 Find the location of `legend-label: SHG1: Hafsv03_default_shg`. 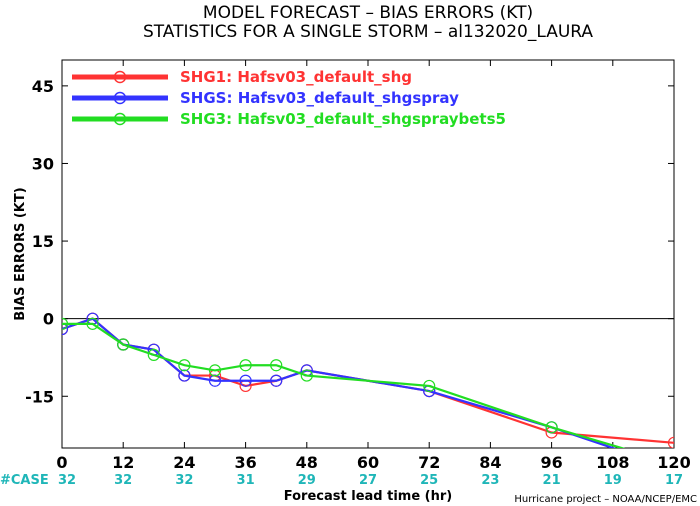

legend-label: SHG1: Hafsv03_default_shg is located at coordinates (296, 77).